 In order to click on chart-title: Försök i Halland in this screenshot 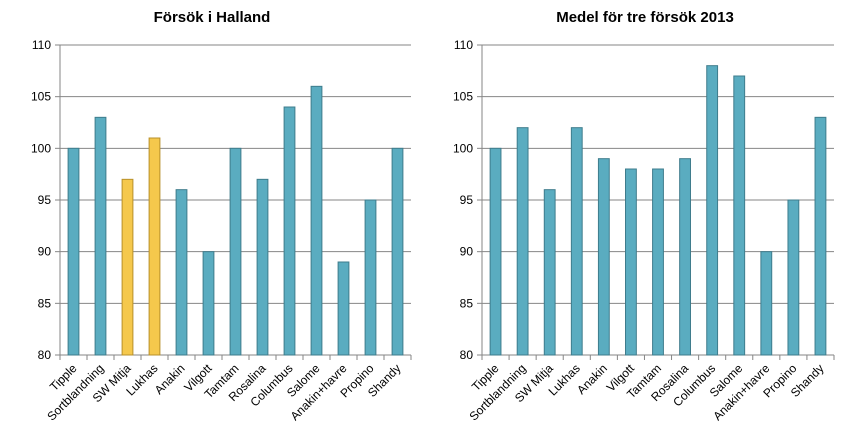, I will do `click(212, 17)`.